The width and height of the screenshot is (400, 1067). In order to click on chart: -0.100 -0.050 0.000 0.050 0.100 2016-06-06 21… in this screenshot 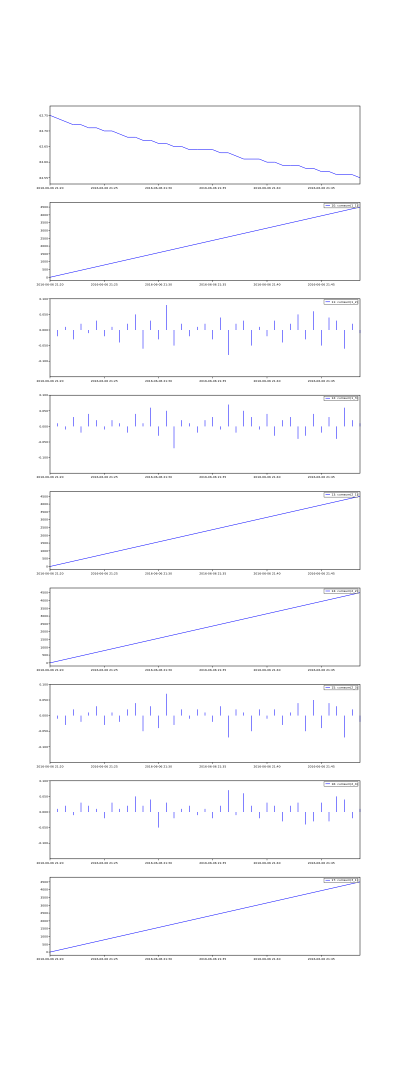, I will do `click(198, 822)`.